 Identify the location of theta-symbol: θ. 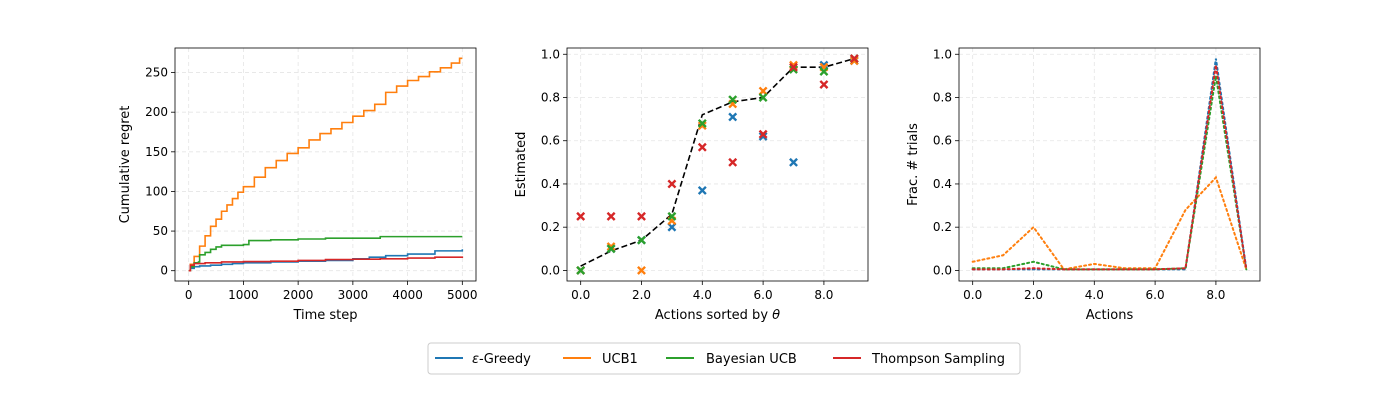
(776, 315).